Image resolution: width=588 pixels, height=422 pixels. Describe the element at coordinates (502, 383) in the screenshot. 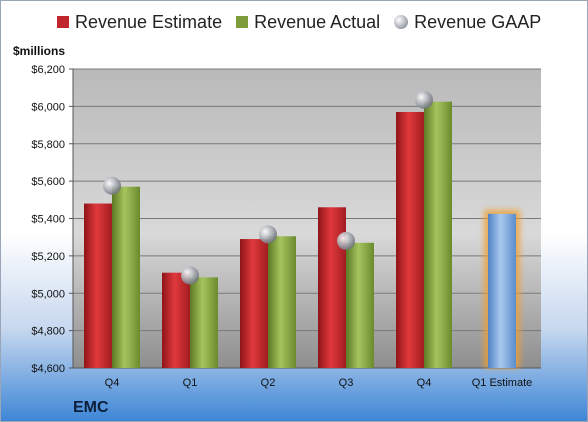

I see `x-tick-label: Q1 Estimate` at that location.